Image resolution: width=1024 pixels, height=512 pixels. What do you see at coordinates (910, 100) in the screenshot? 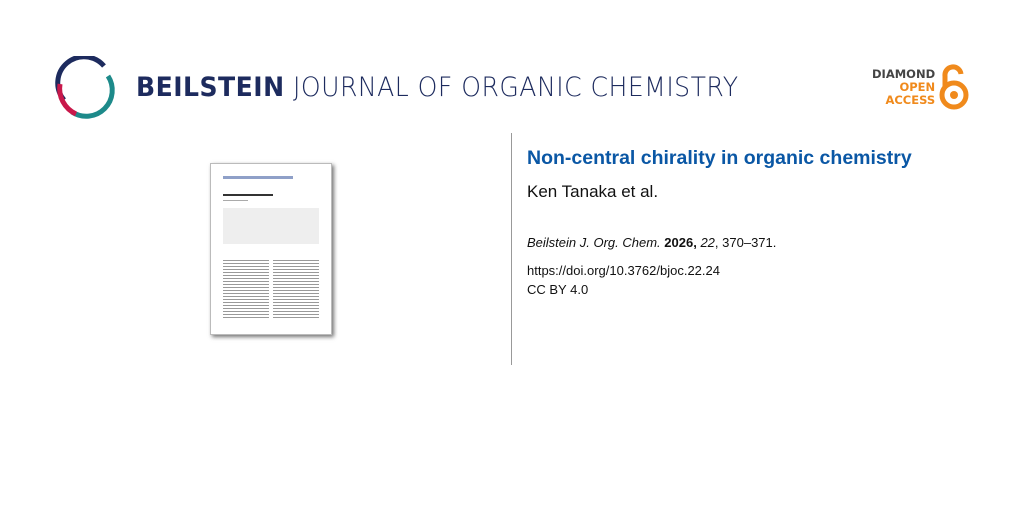
I see `badge-line3: ACCESS` at bounding box center [910, 100].